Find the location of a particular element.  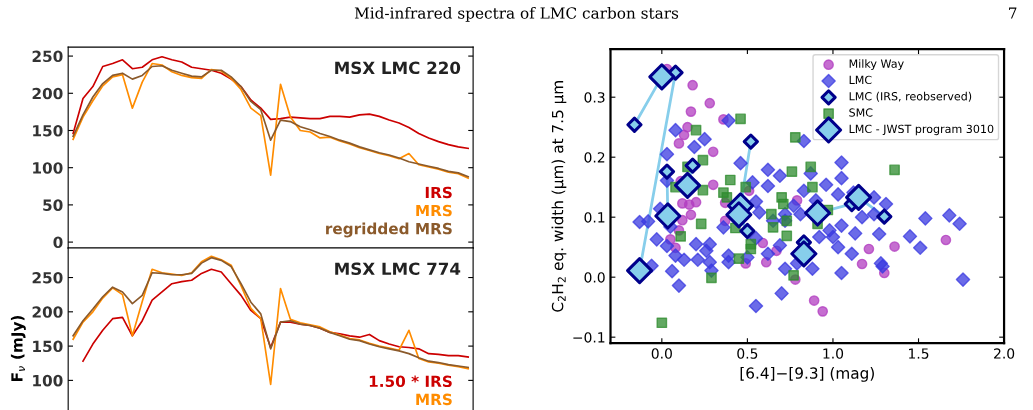

x-axis-title: [6.4]−[9.3] (mag) is located at coordinates (807, 374).